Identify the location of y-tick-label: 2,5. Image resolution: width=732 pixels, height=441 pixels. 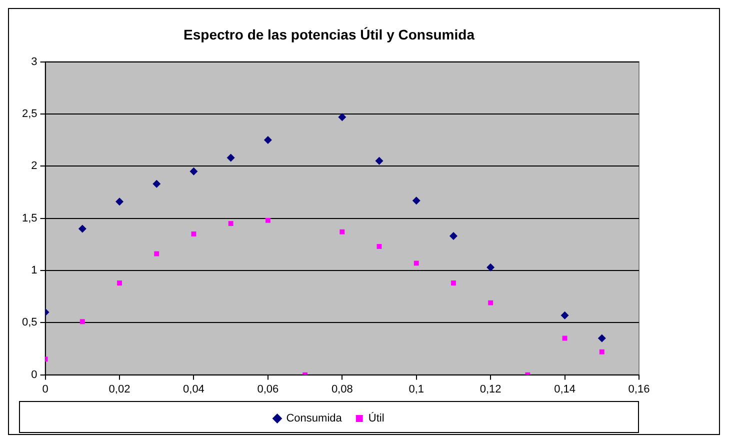
(30, 114).